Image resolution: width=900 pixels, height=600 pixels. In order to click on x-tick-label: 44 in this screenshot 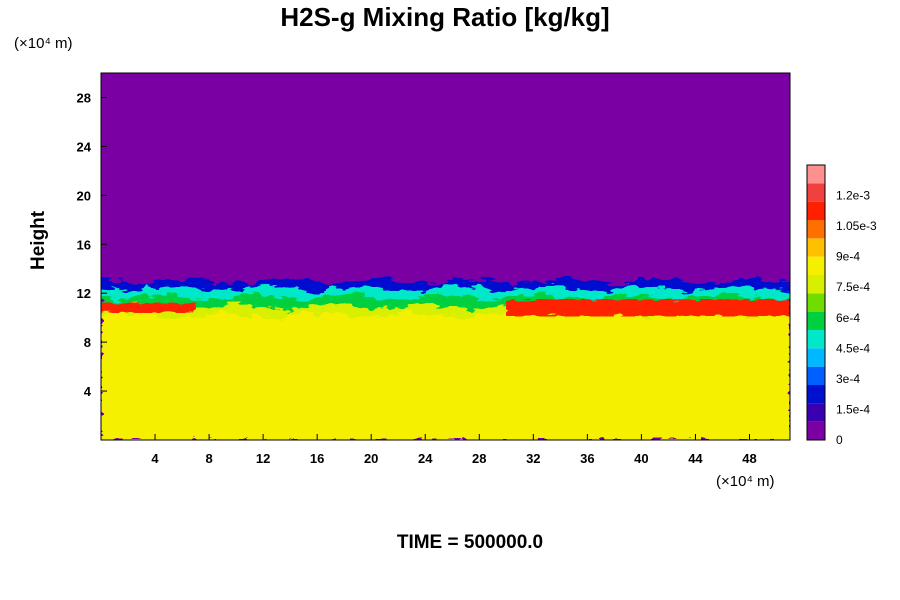, I will do `click(695, 458)`.